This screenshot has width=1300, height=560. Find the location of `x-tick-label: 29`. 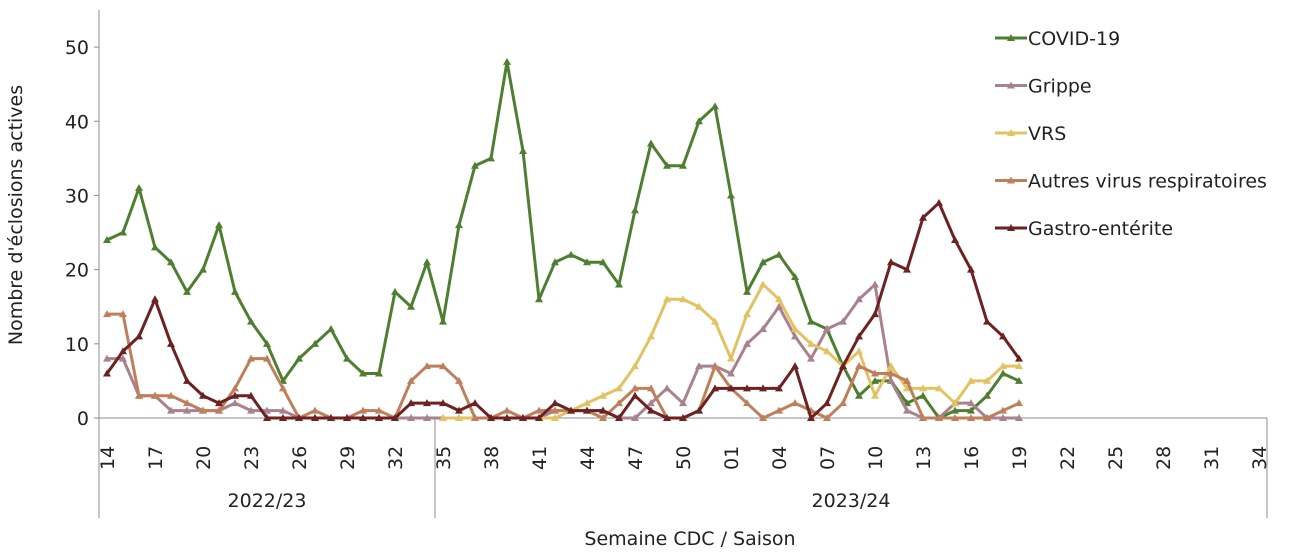

x-tick-label: 29 is located at coordinates (348, 458).